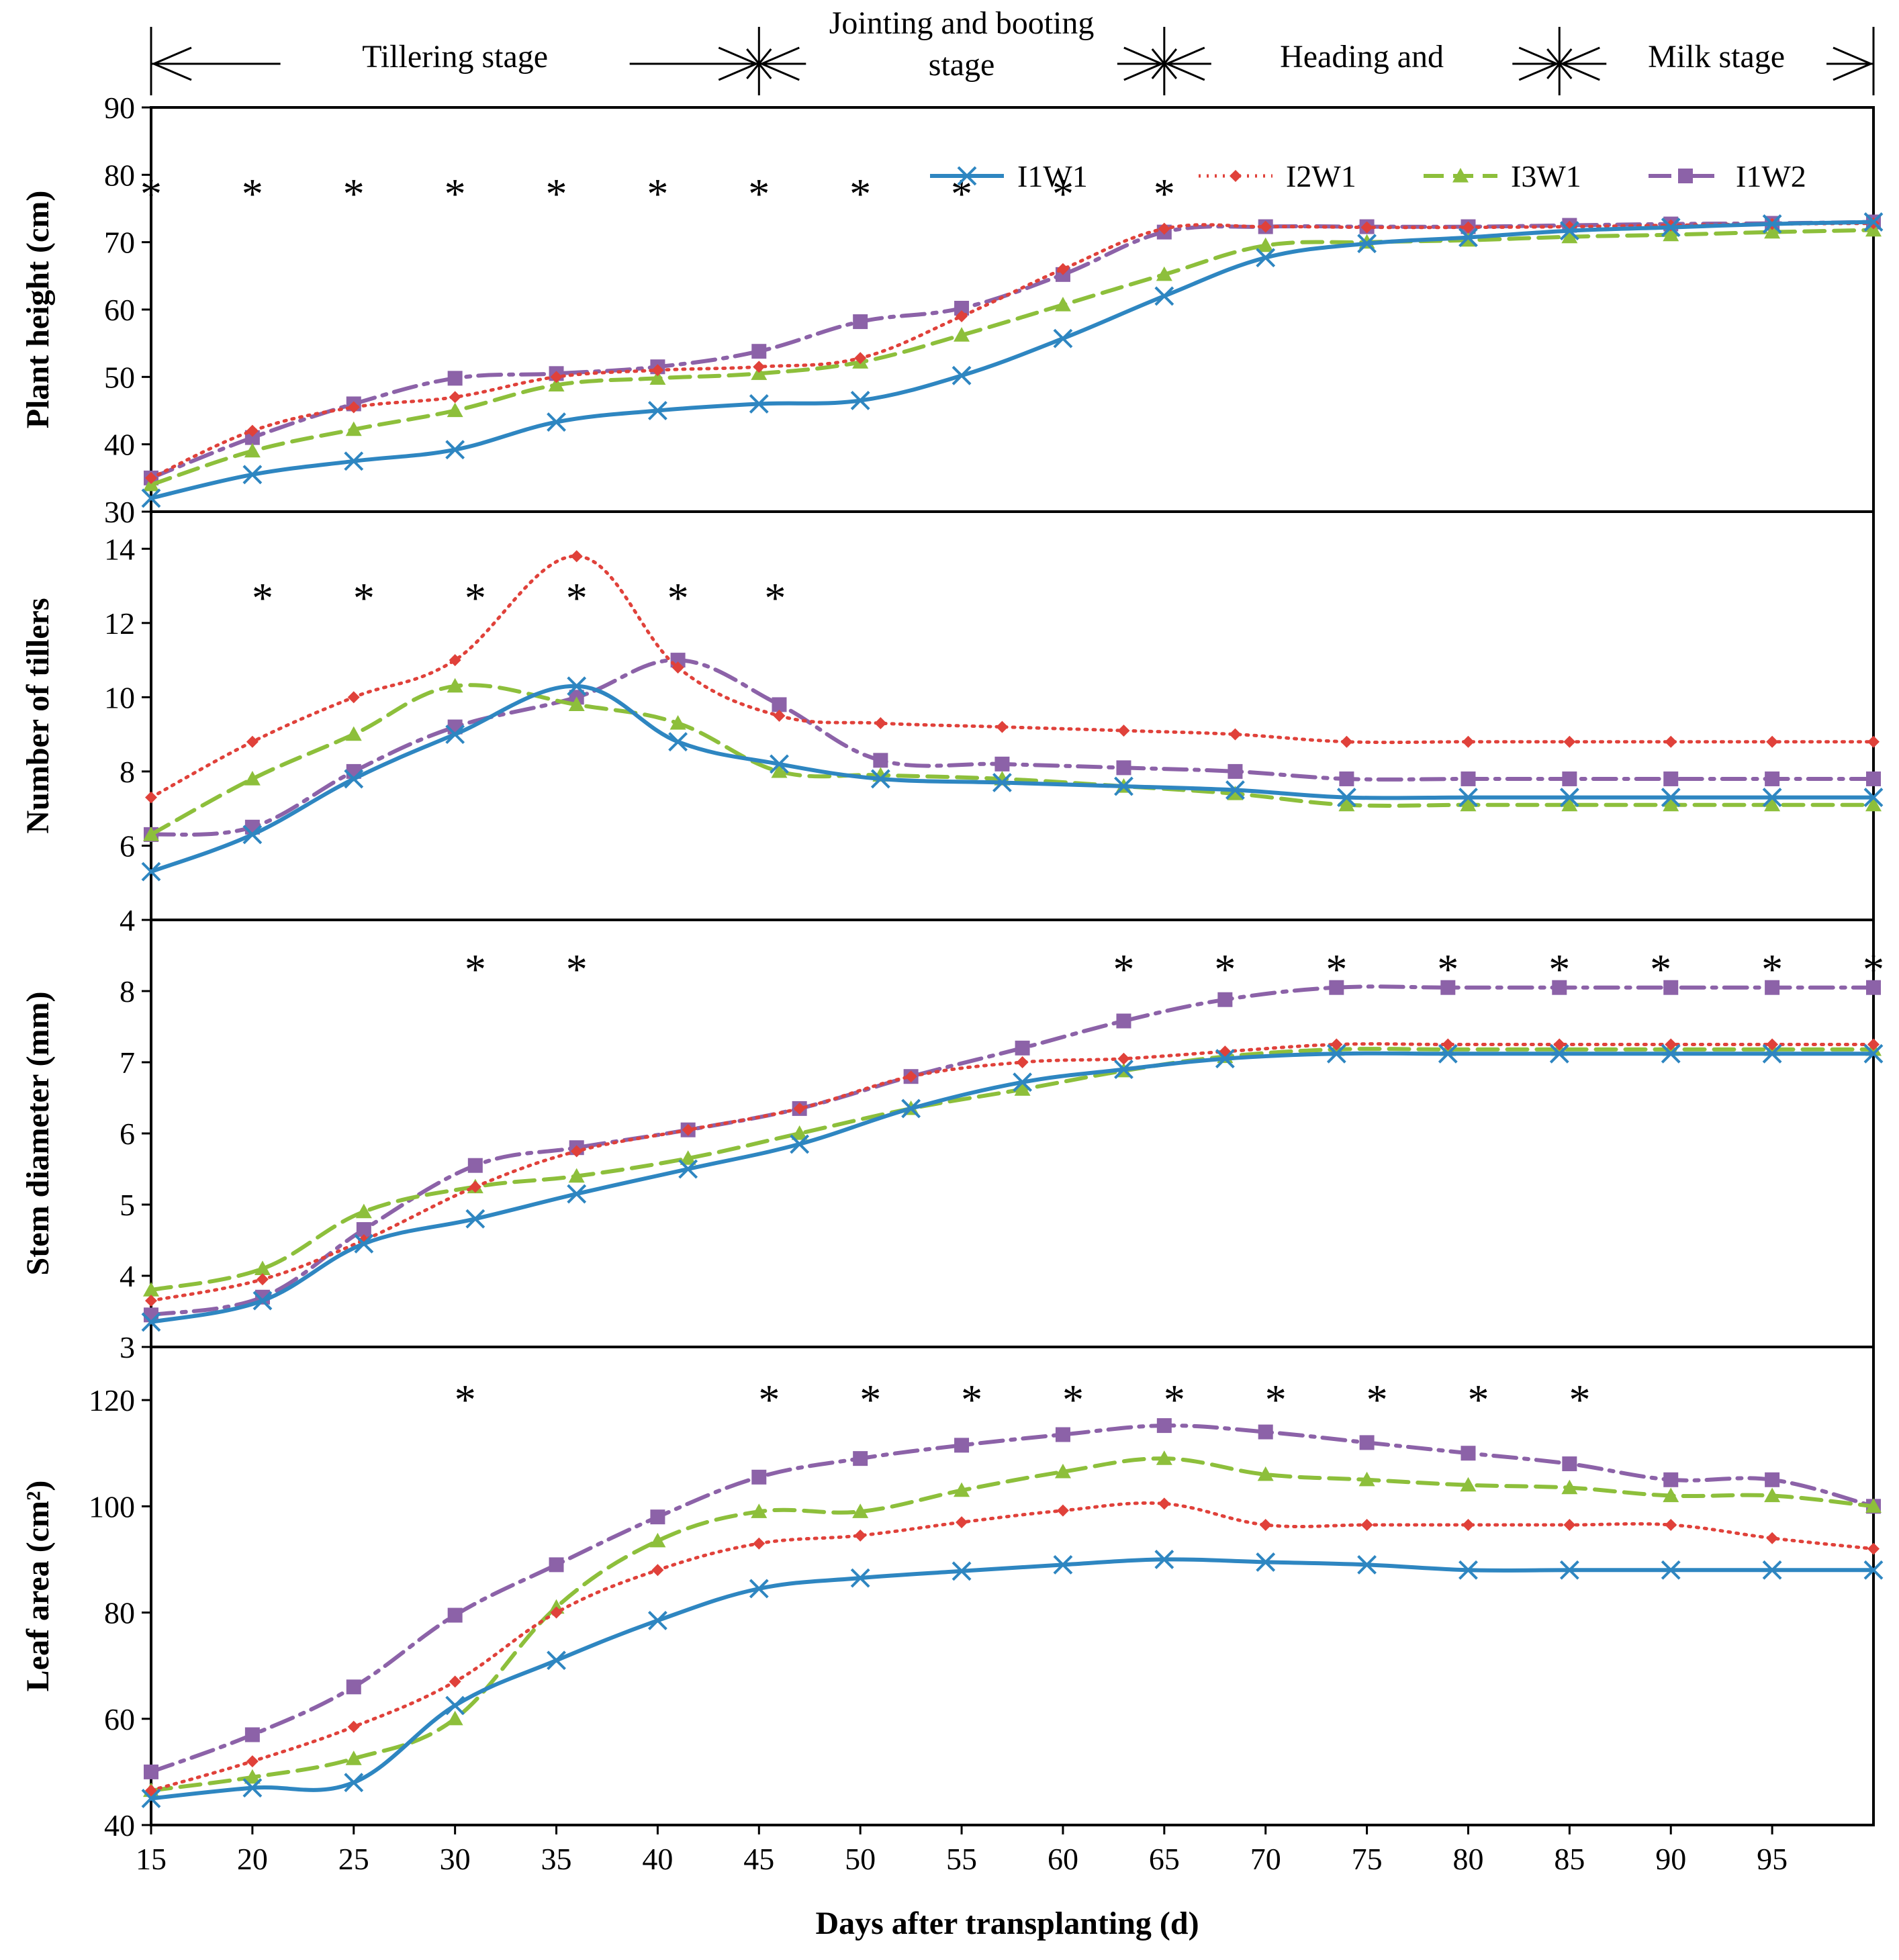 This screenshot has width=1899, height=1960. What do you see at coordinates (758, 1859) in the screenshot?
I see `x-tick-label: 45` at bounding box center [758, 1859].